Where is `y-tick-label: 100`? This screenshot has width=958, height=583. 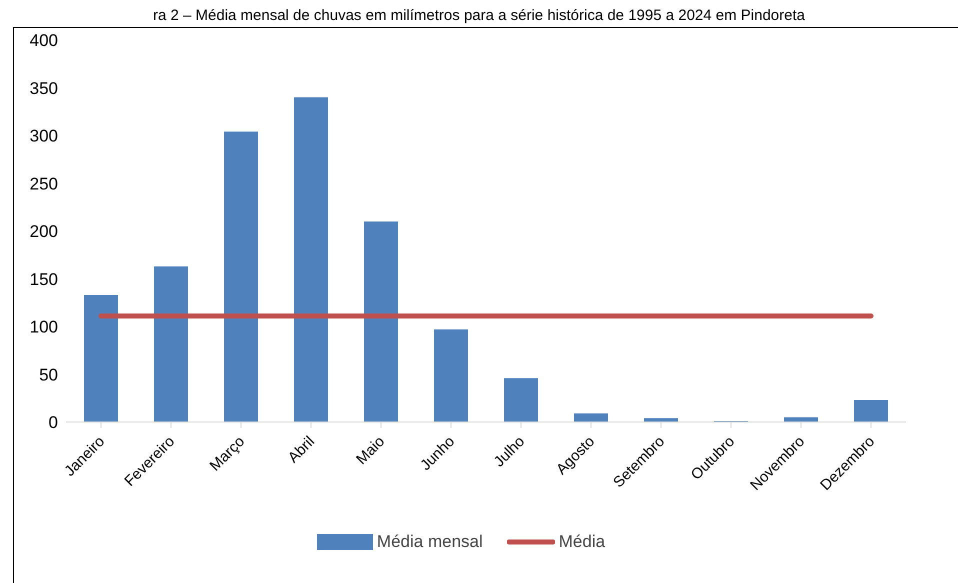 y-tick-label: 100 is located at coordinates (44, 327).